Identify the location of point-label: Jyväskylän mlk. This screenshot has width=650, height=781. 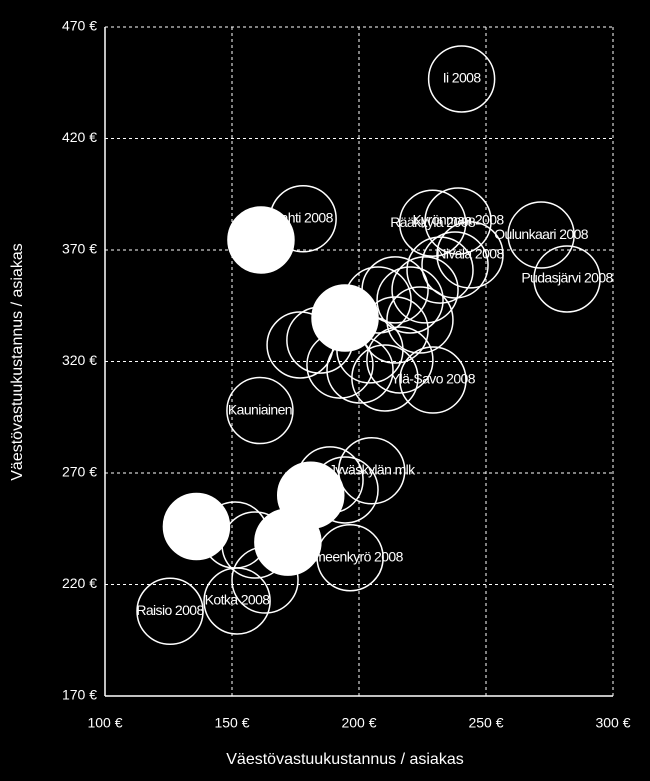
(372, 469).